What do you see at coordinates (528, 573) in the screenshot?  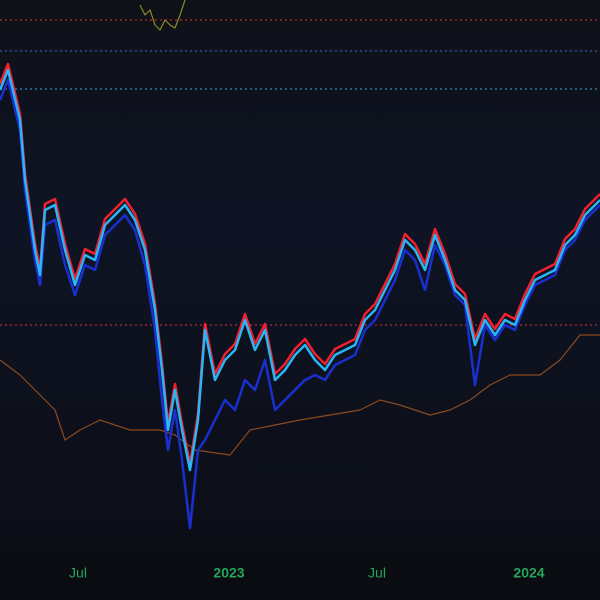 I see `x-tick-label: 2024` at bounding box center [528, 573].